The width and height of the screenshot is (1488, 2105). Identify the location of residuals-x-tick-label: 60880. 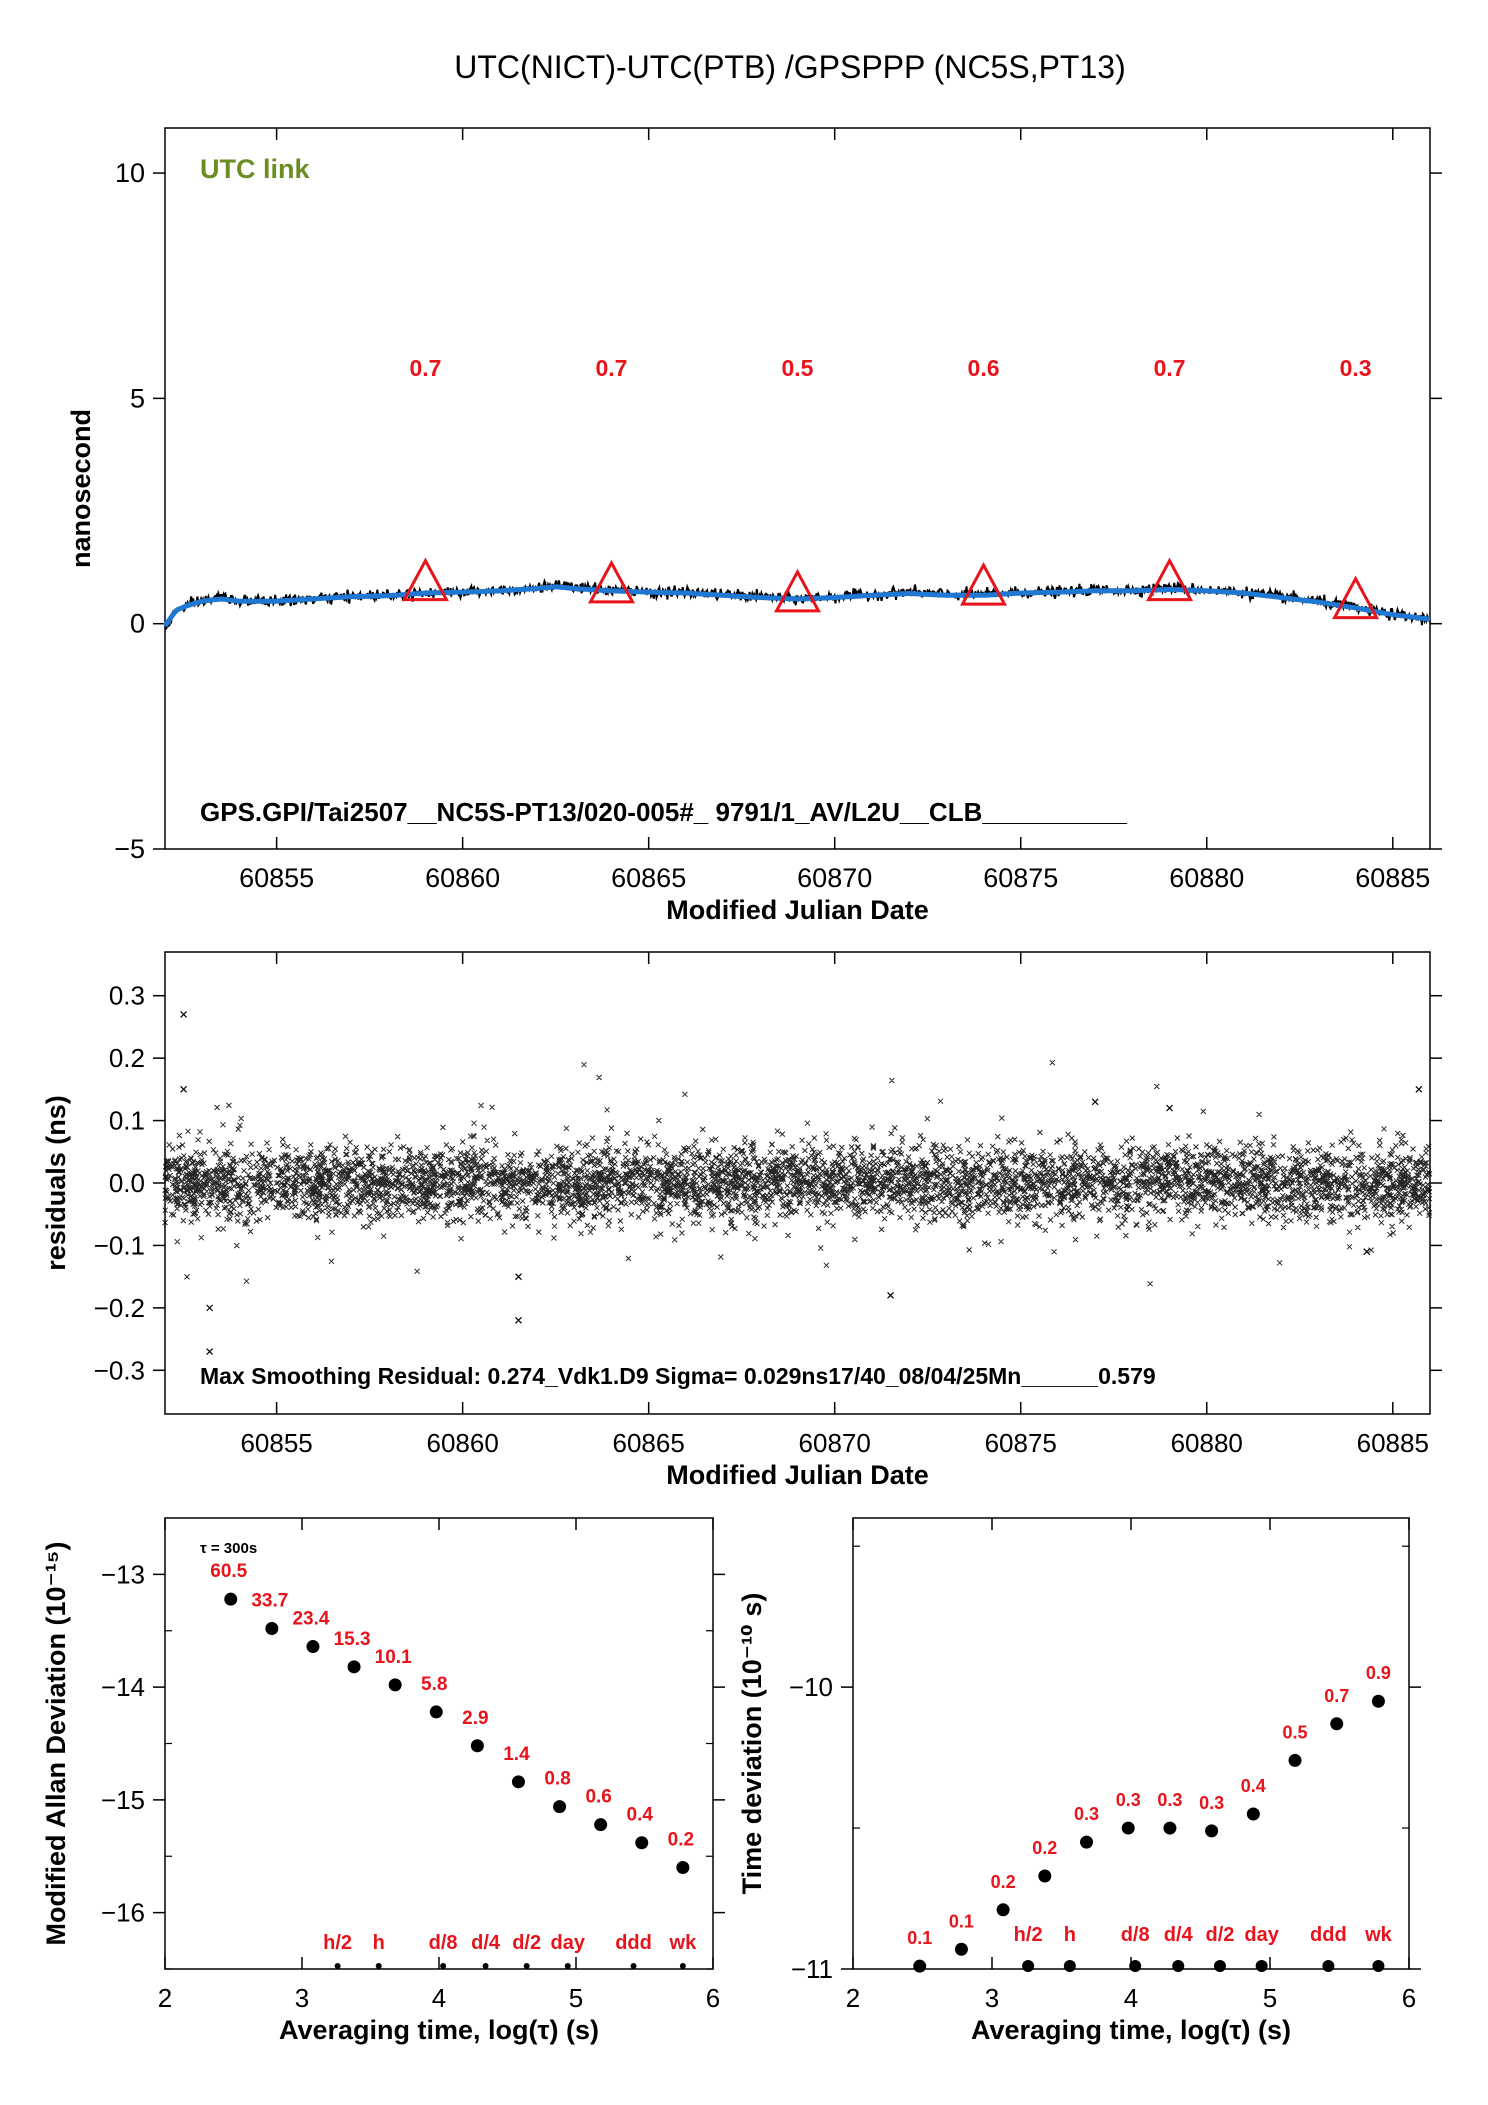
(1207, 1443).